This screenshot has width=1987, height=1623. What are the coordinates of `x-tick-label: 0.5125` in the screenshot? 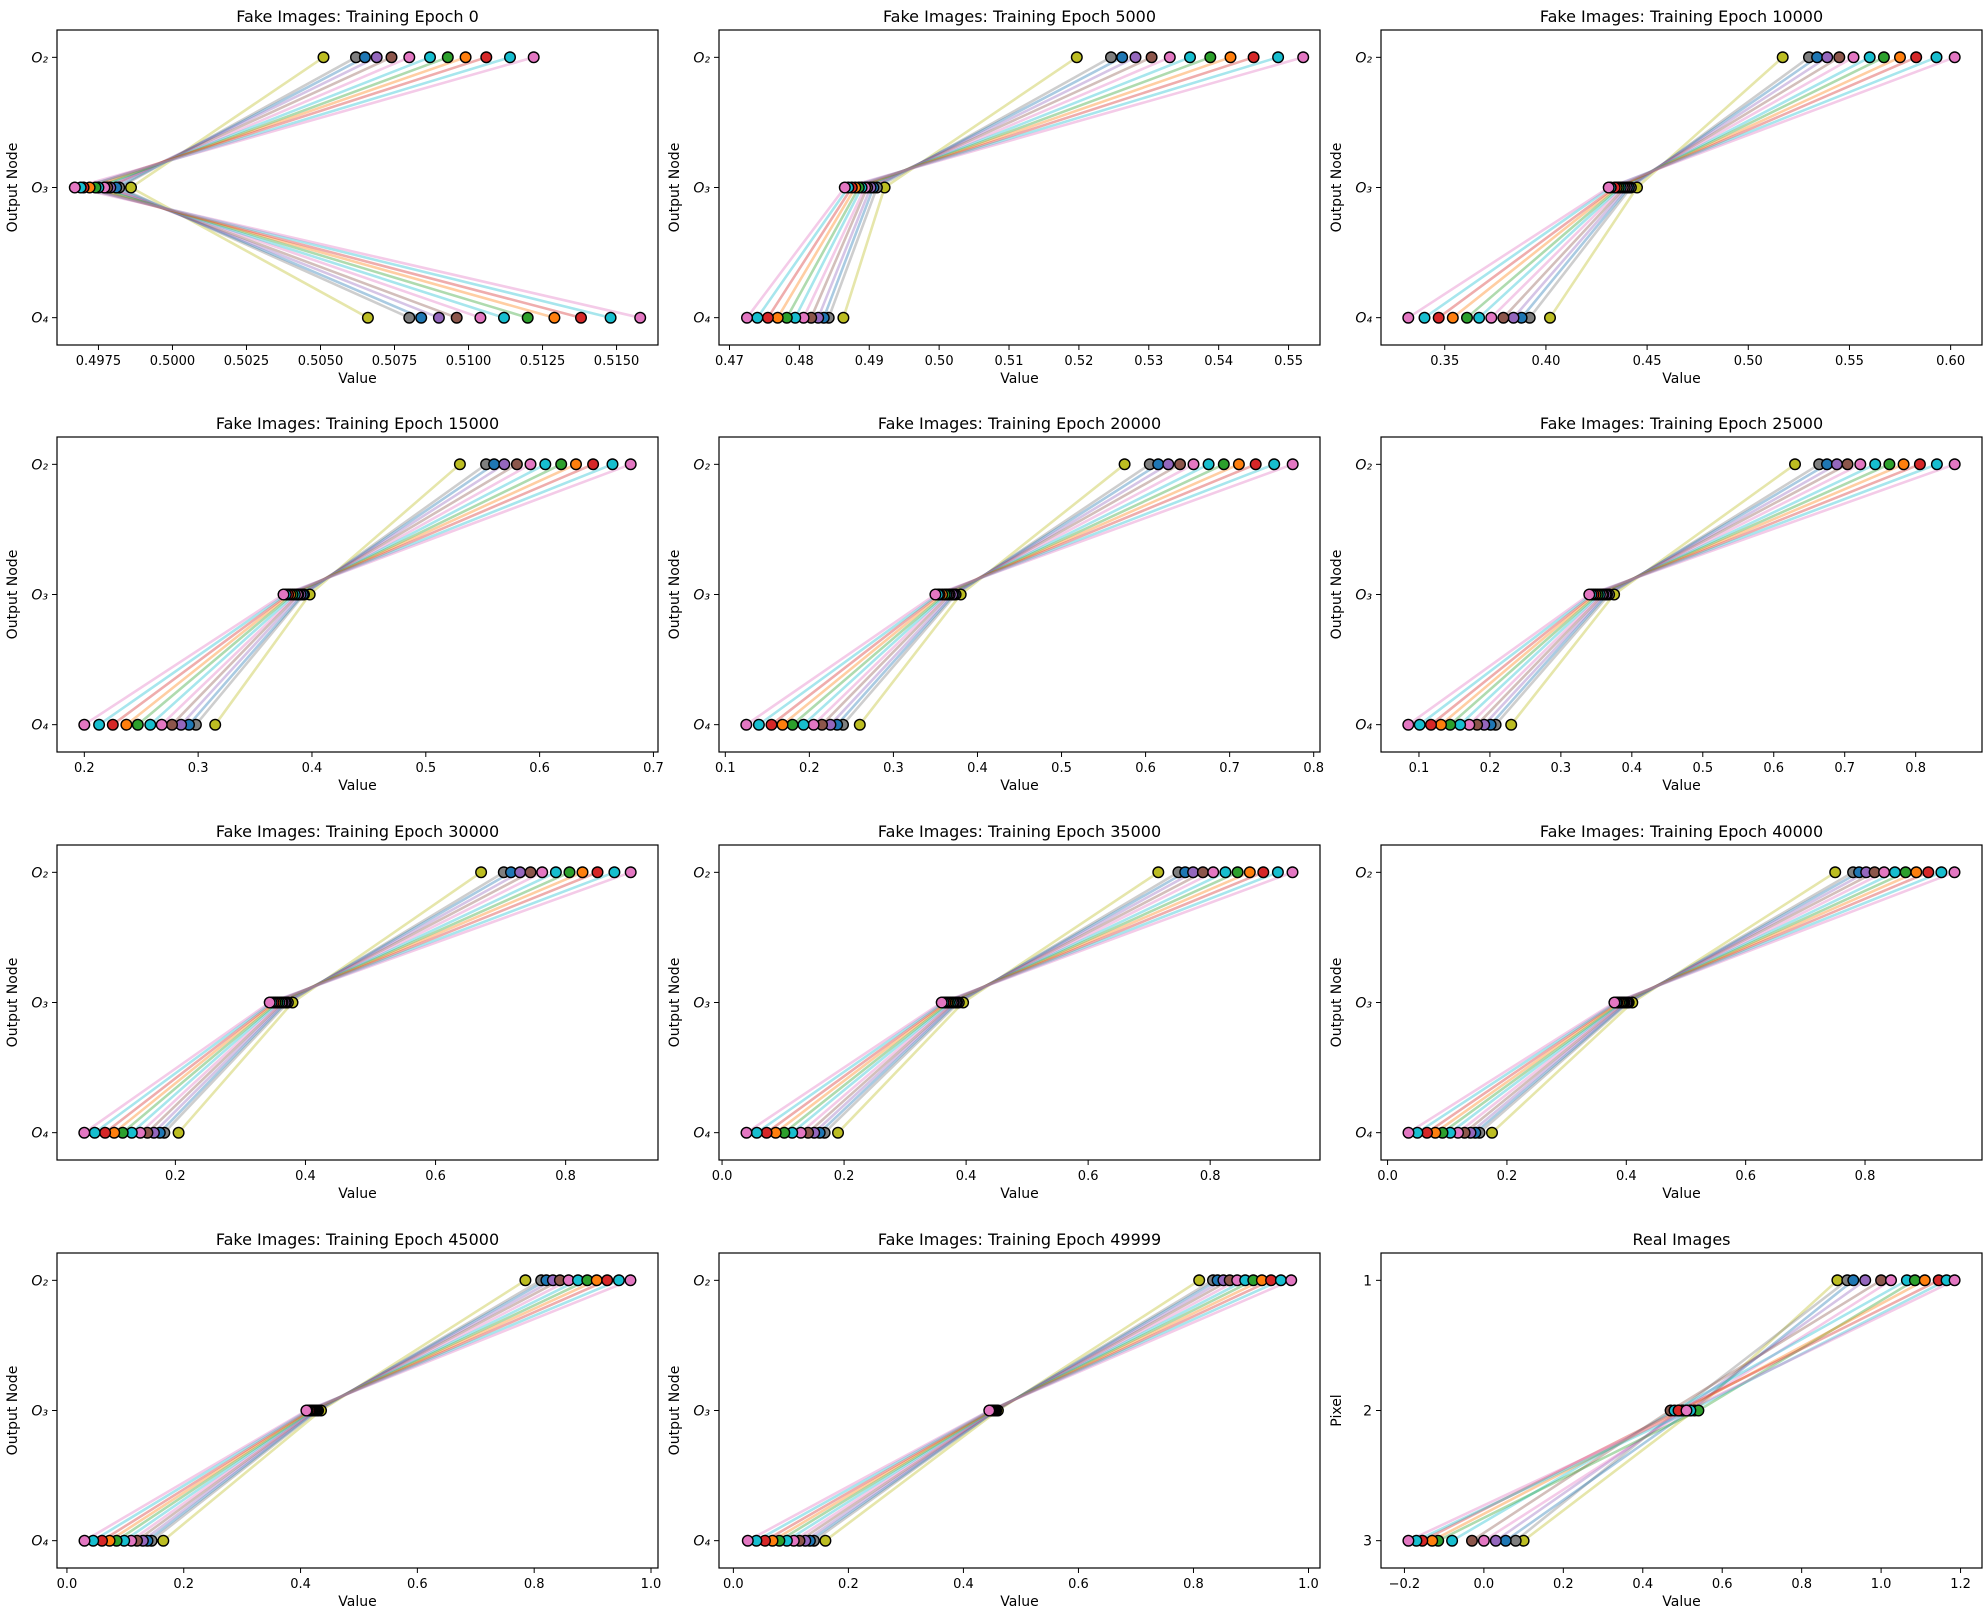 It's located at (543, 361).